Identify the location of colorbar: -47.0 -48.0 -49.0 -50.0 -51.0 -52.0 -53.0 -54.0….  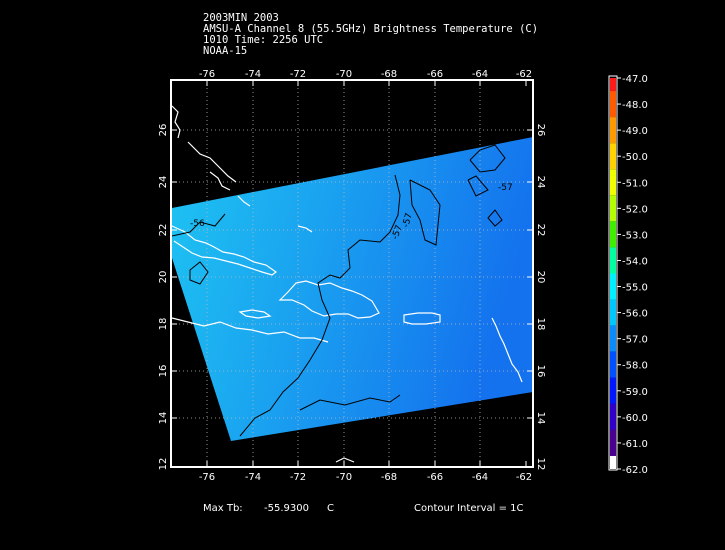
(628, 275).